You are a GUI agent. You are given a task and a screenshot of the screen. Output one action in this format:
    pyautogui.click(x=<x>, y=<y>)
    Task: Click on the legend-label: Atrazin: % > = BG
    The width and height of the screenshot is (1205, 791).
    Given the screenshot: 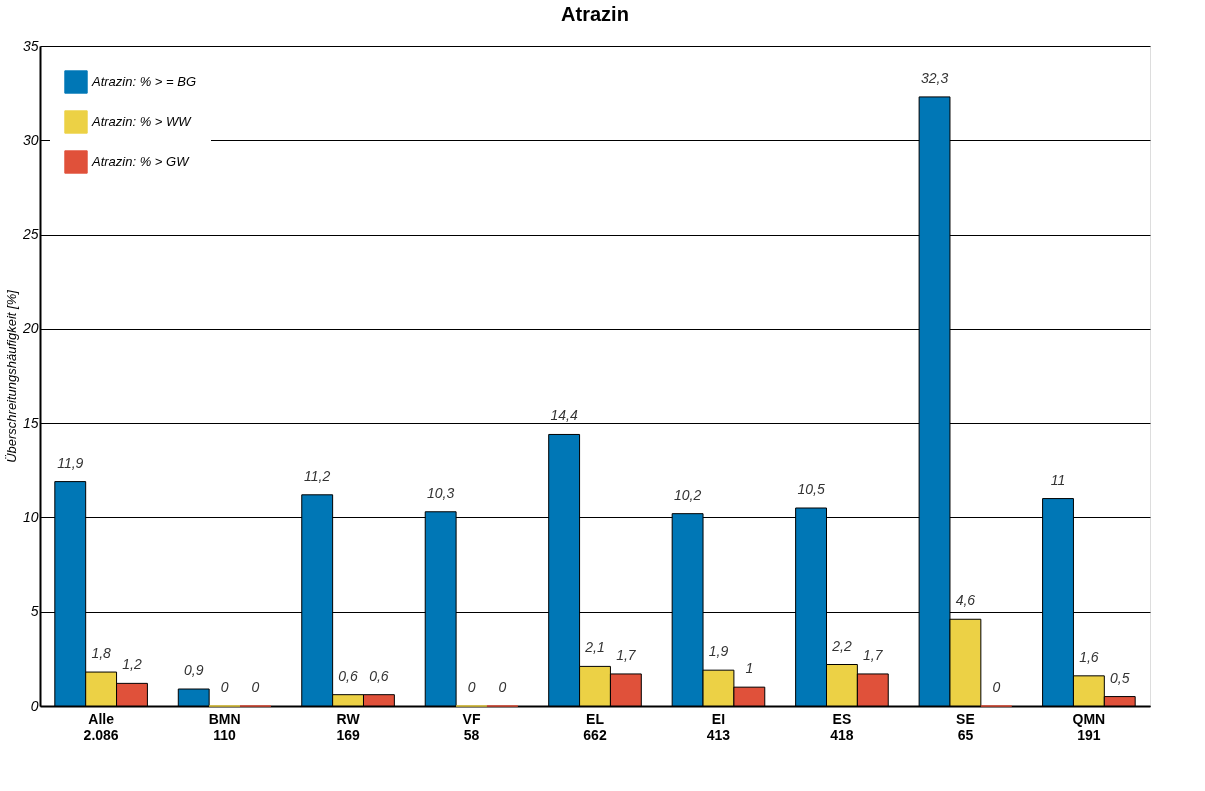 What is the action you would take?
    pyautogui.click(x=144, y=81)
    